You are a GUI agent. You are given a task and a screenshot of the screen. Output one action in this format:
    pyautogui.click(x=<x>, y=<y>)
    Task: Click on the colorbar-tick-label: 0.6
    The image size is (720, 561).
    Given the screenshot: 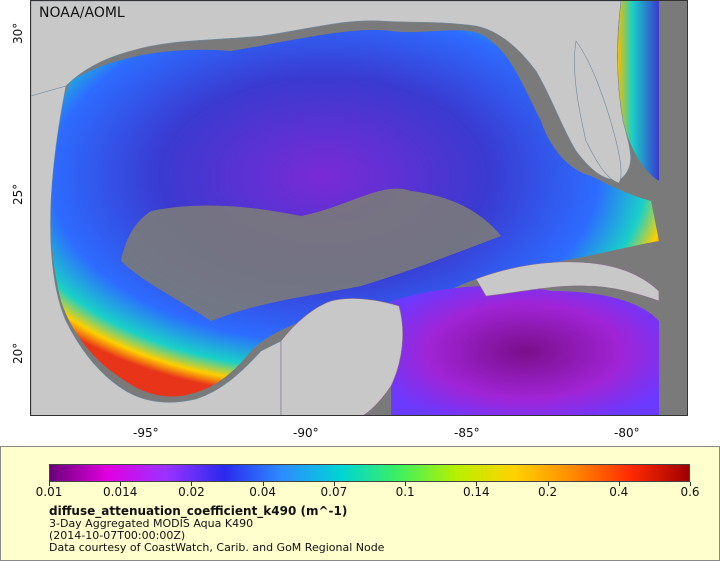 What is the action you would take?
    pyautogui.click(x=690, y=492)
    